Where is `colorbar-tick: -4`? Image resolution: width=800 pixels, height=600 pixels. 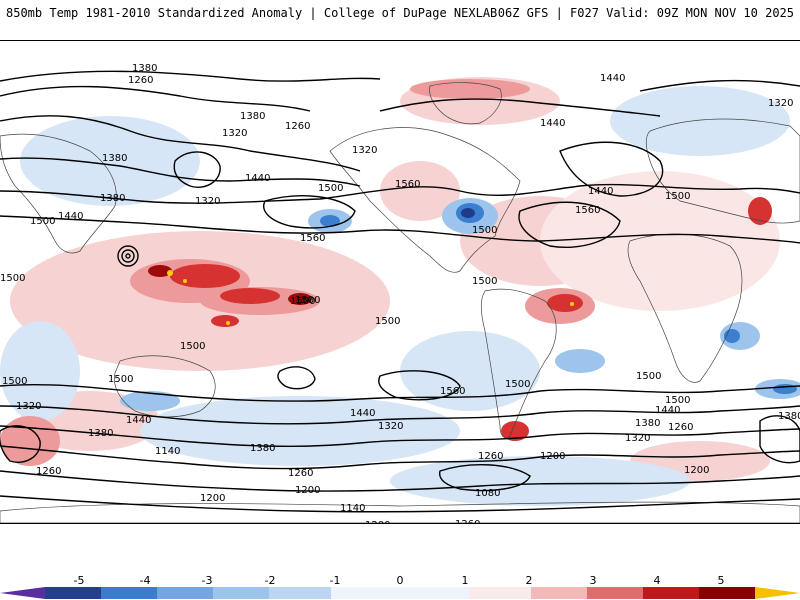 colorbar-tick: -4 is located at coordinates (145, 580).